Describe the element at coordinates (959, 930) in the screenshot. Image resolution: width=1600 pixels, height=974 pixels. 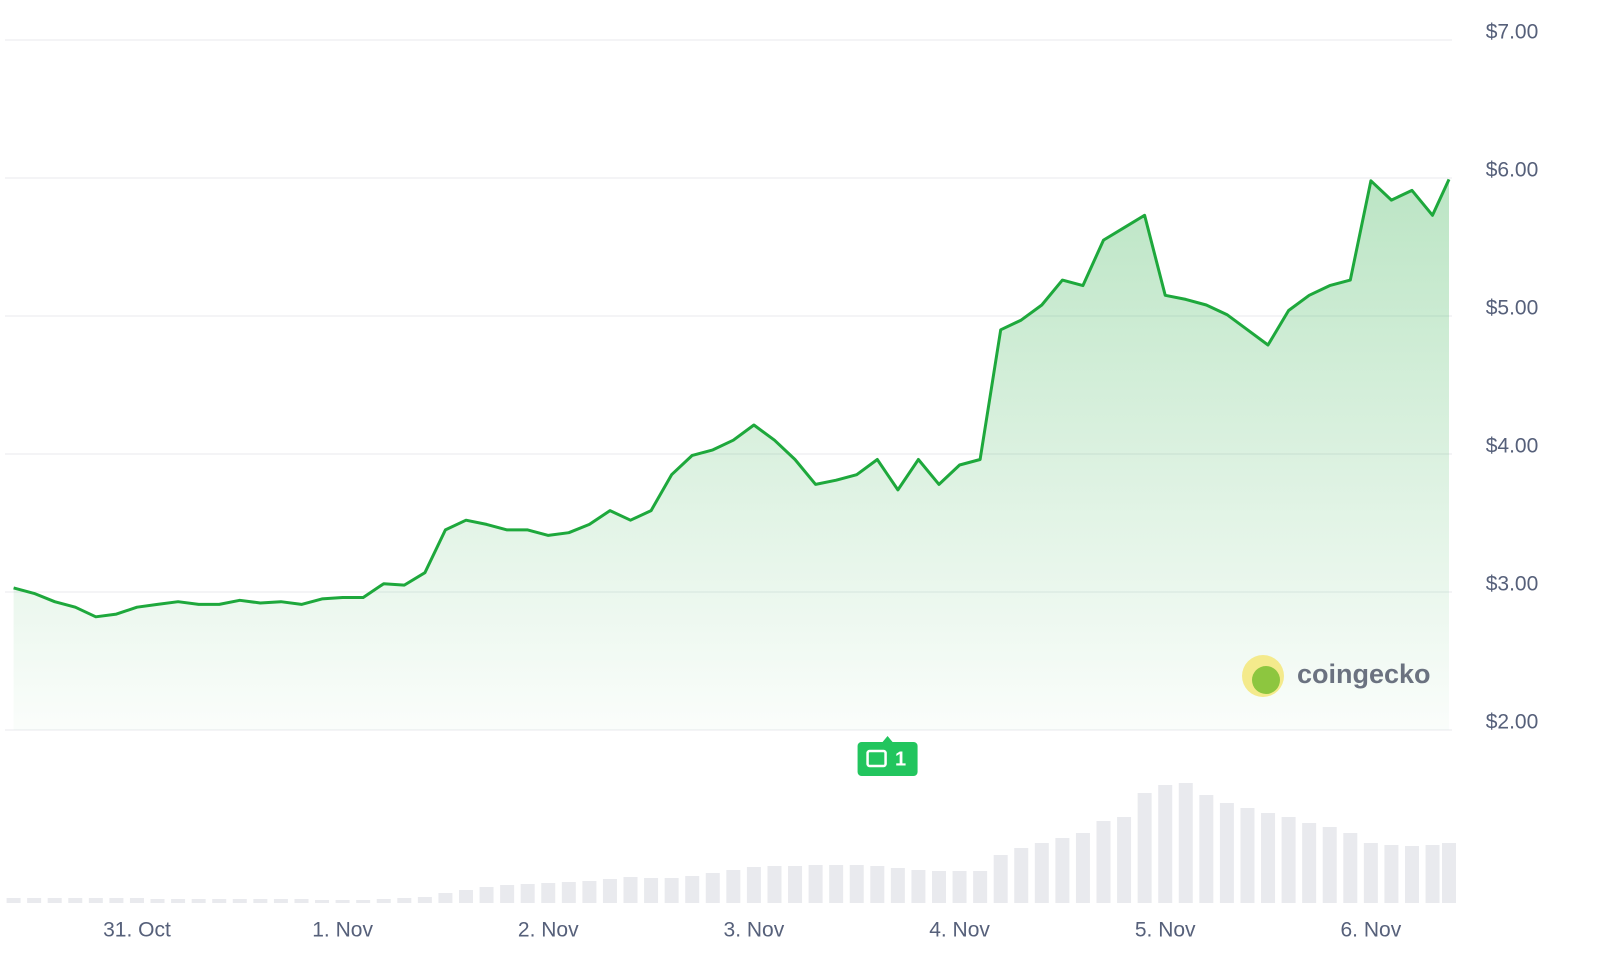
I see `x-tick-label: 4. Nov` at that location.